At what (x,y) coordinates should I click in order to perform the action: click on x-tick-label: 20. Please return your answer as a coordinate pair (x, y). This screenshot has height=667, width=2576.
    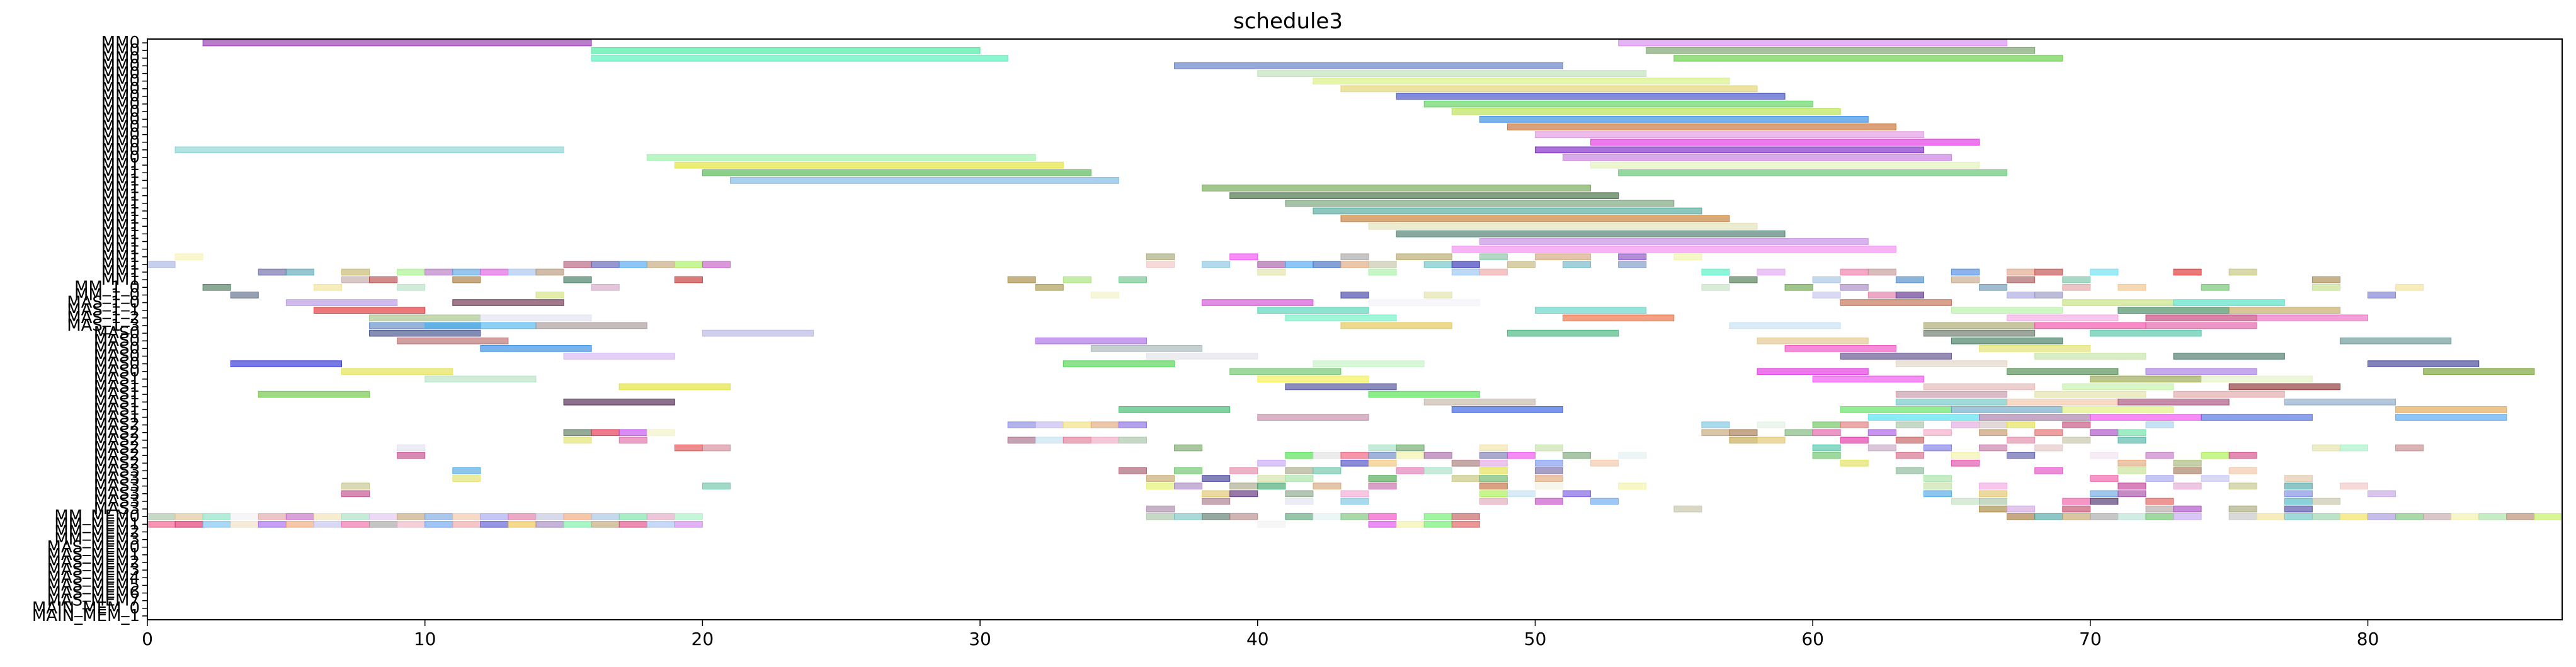
    Looking at the image, I should click on (703, 639).